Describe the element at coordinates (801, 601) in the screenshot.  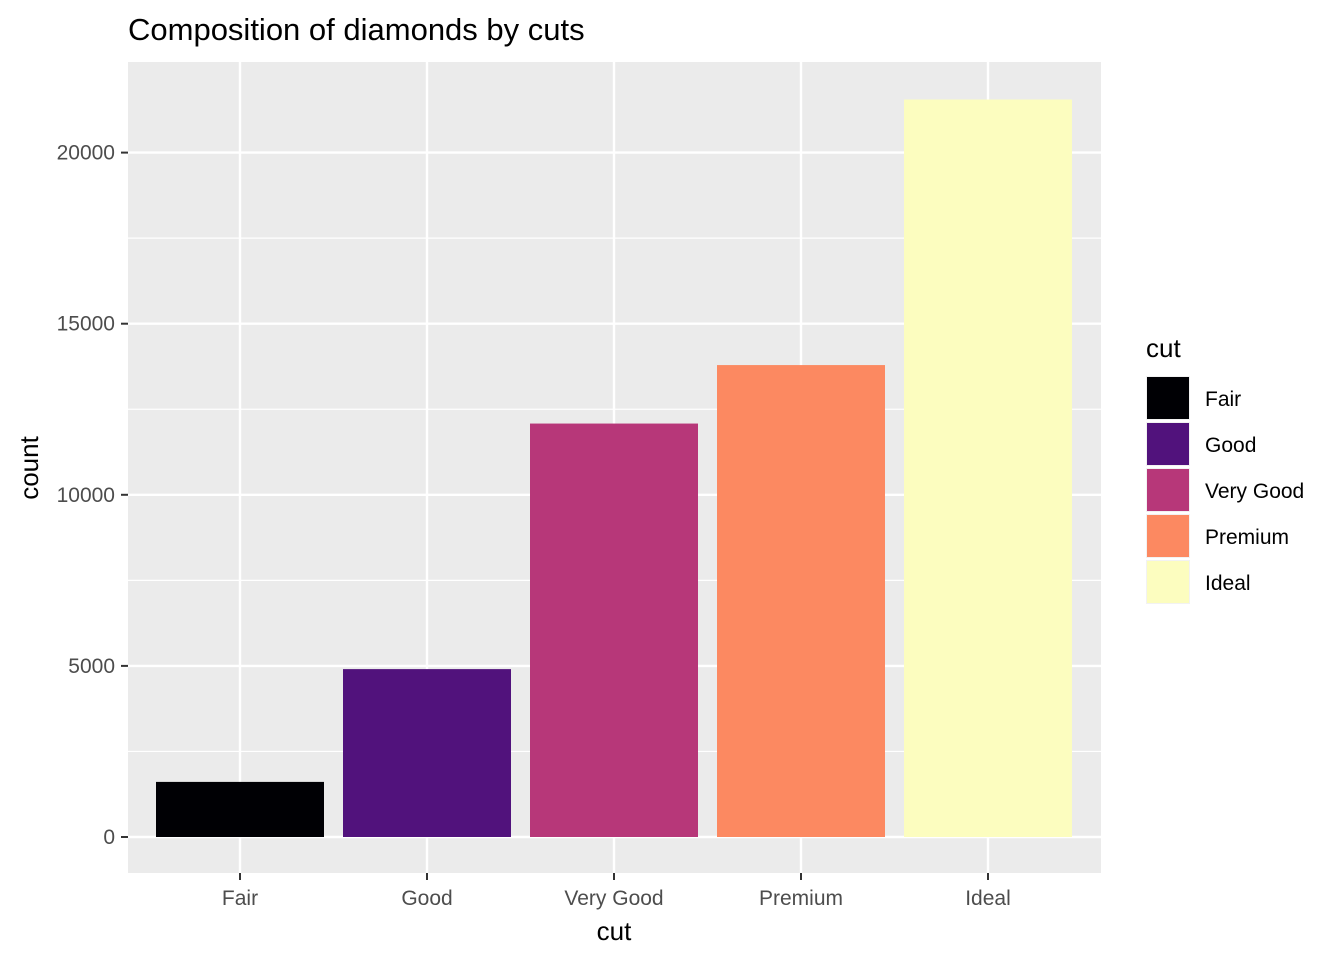
I see `bar-premium` at that location.